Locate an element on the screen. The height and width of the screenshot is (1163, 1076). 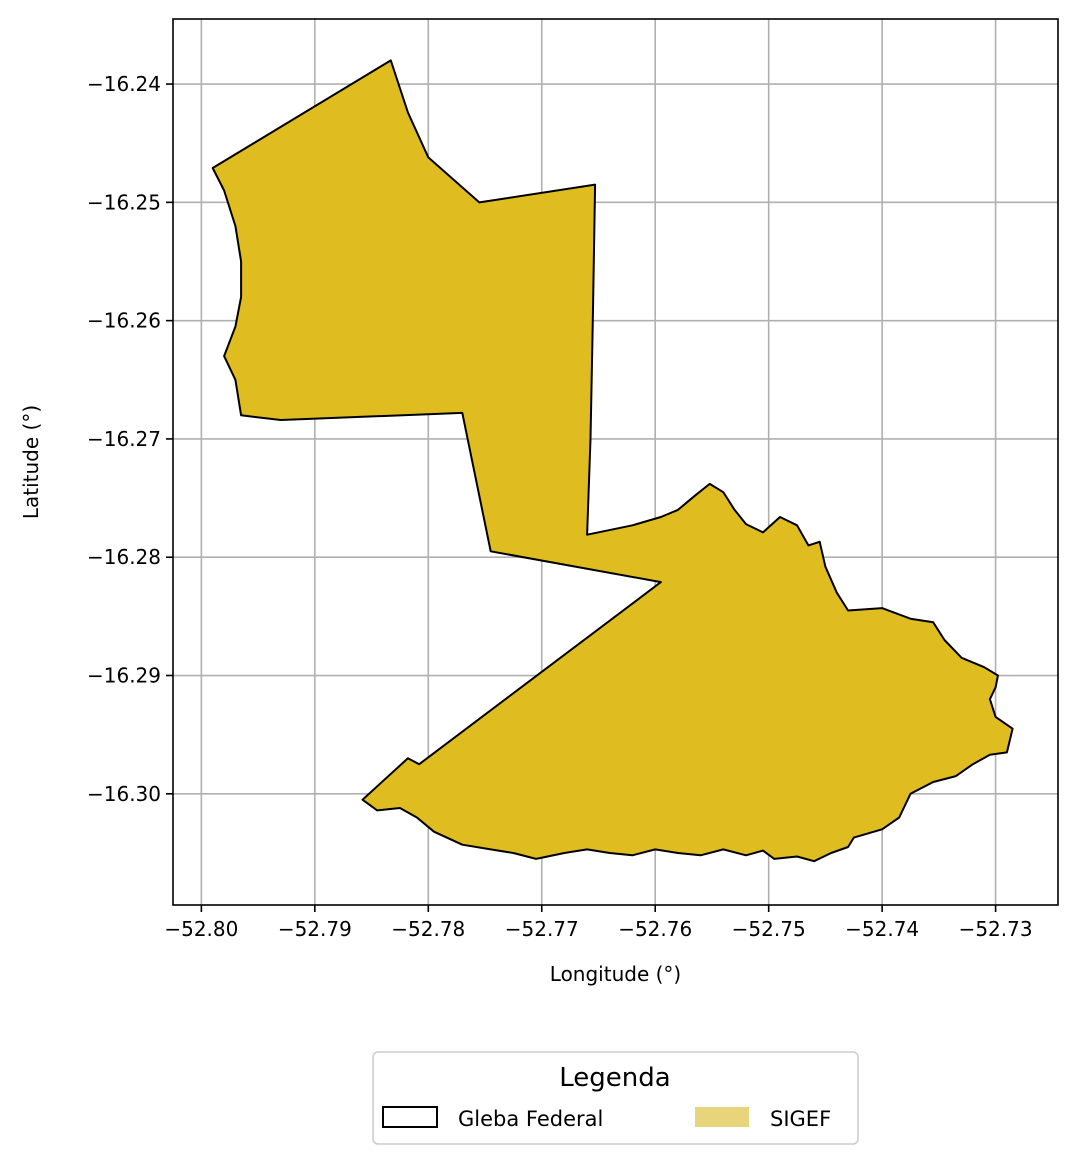
y-tick-label: −16.28 is located at coordinates (124, 557).